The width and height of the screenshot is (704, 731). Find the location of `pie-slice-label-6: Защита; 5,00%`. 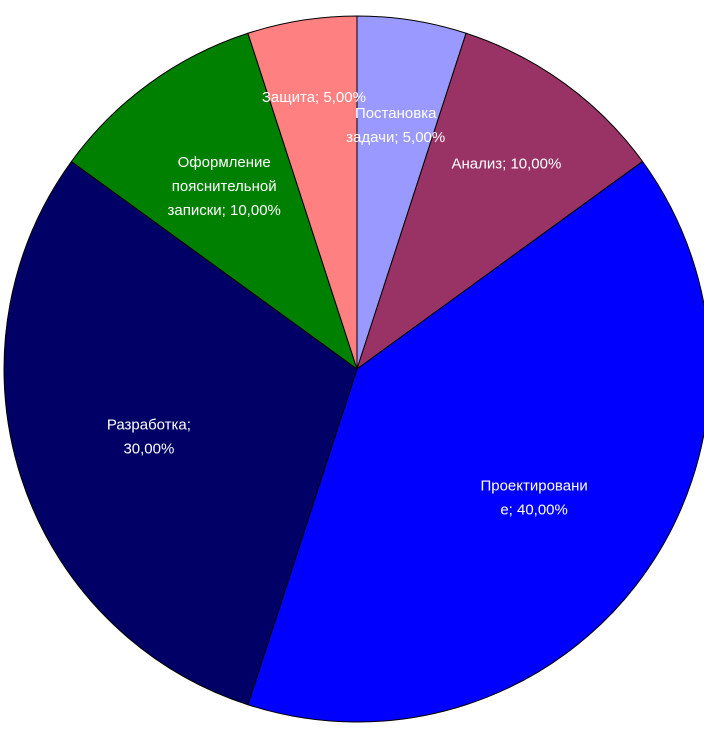

pie-slice-label-6: Защита; 5,00% is located at coordinates (314, 97).